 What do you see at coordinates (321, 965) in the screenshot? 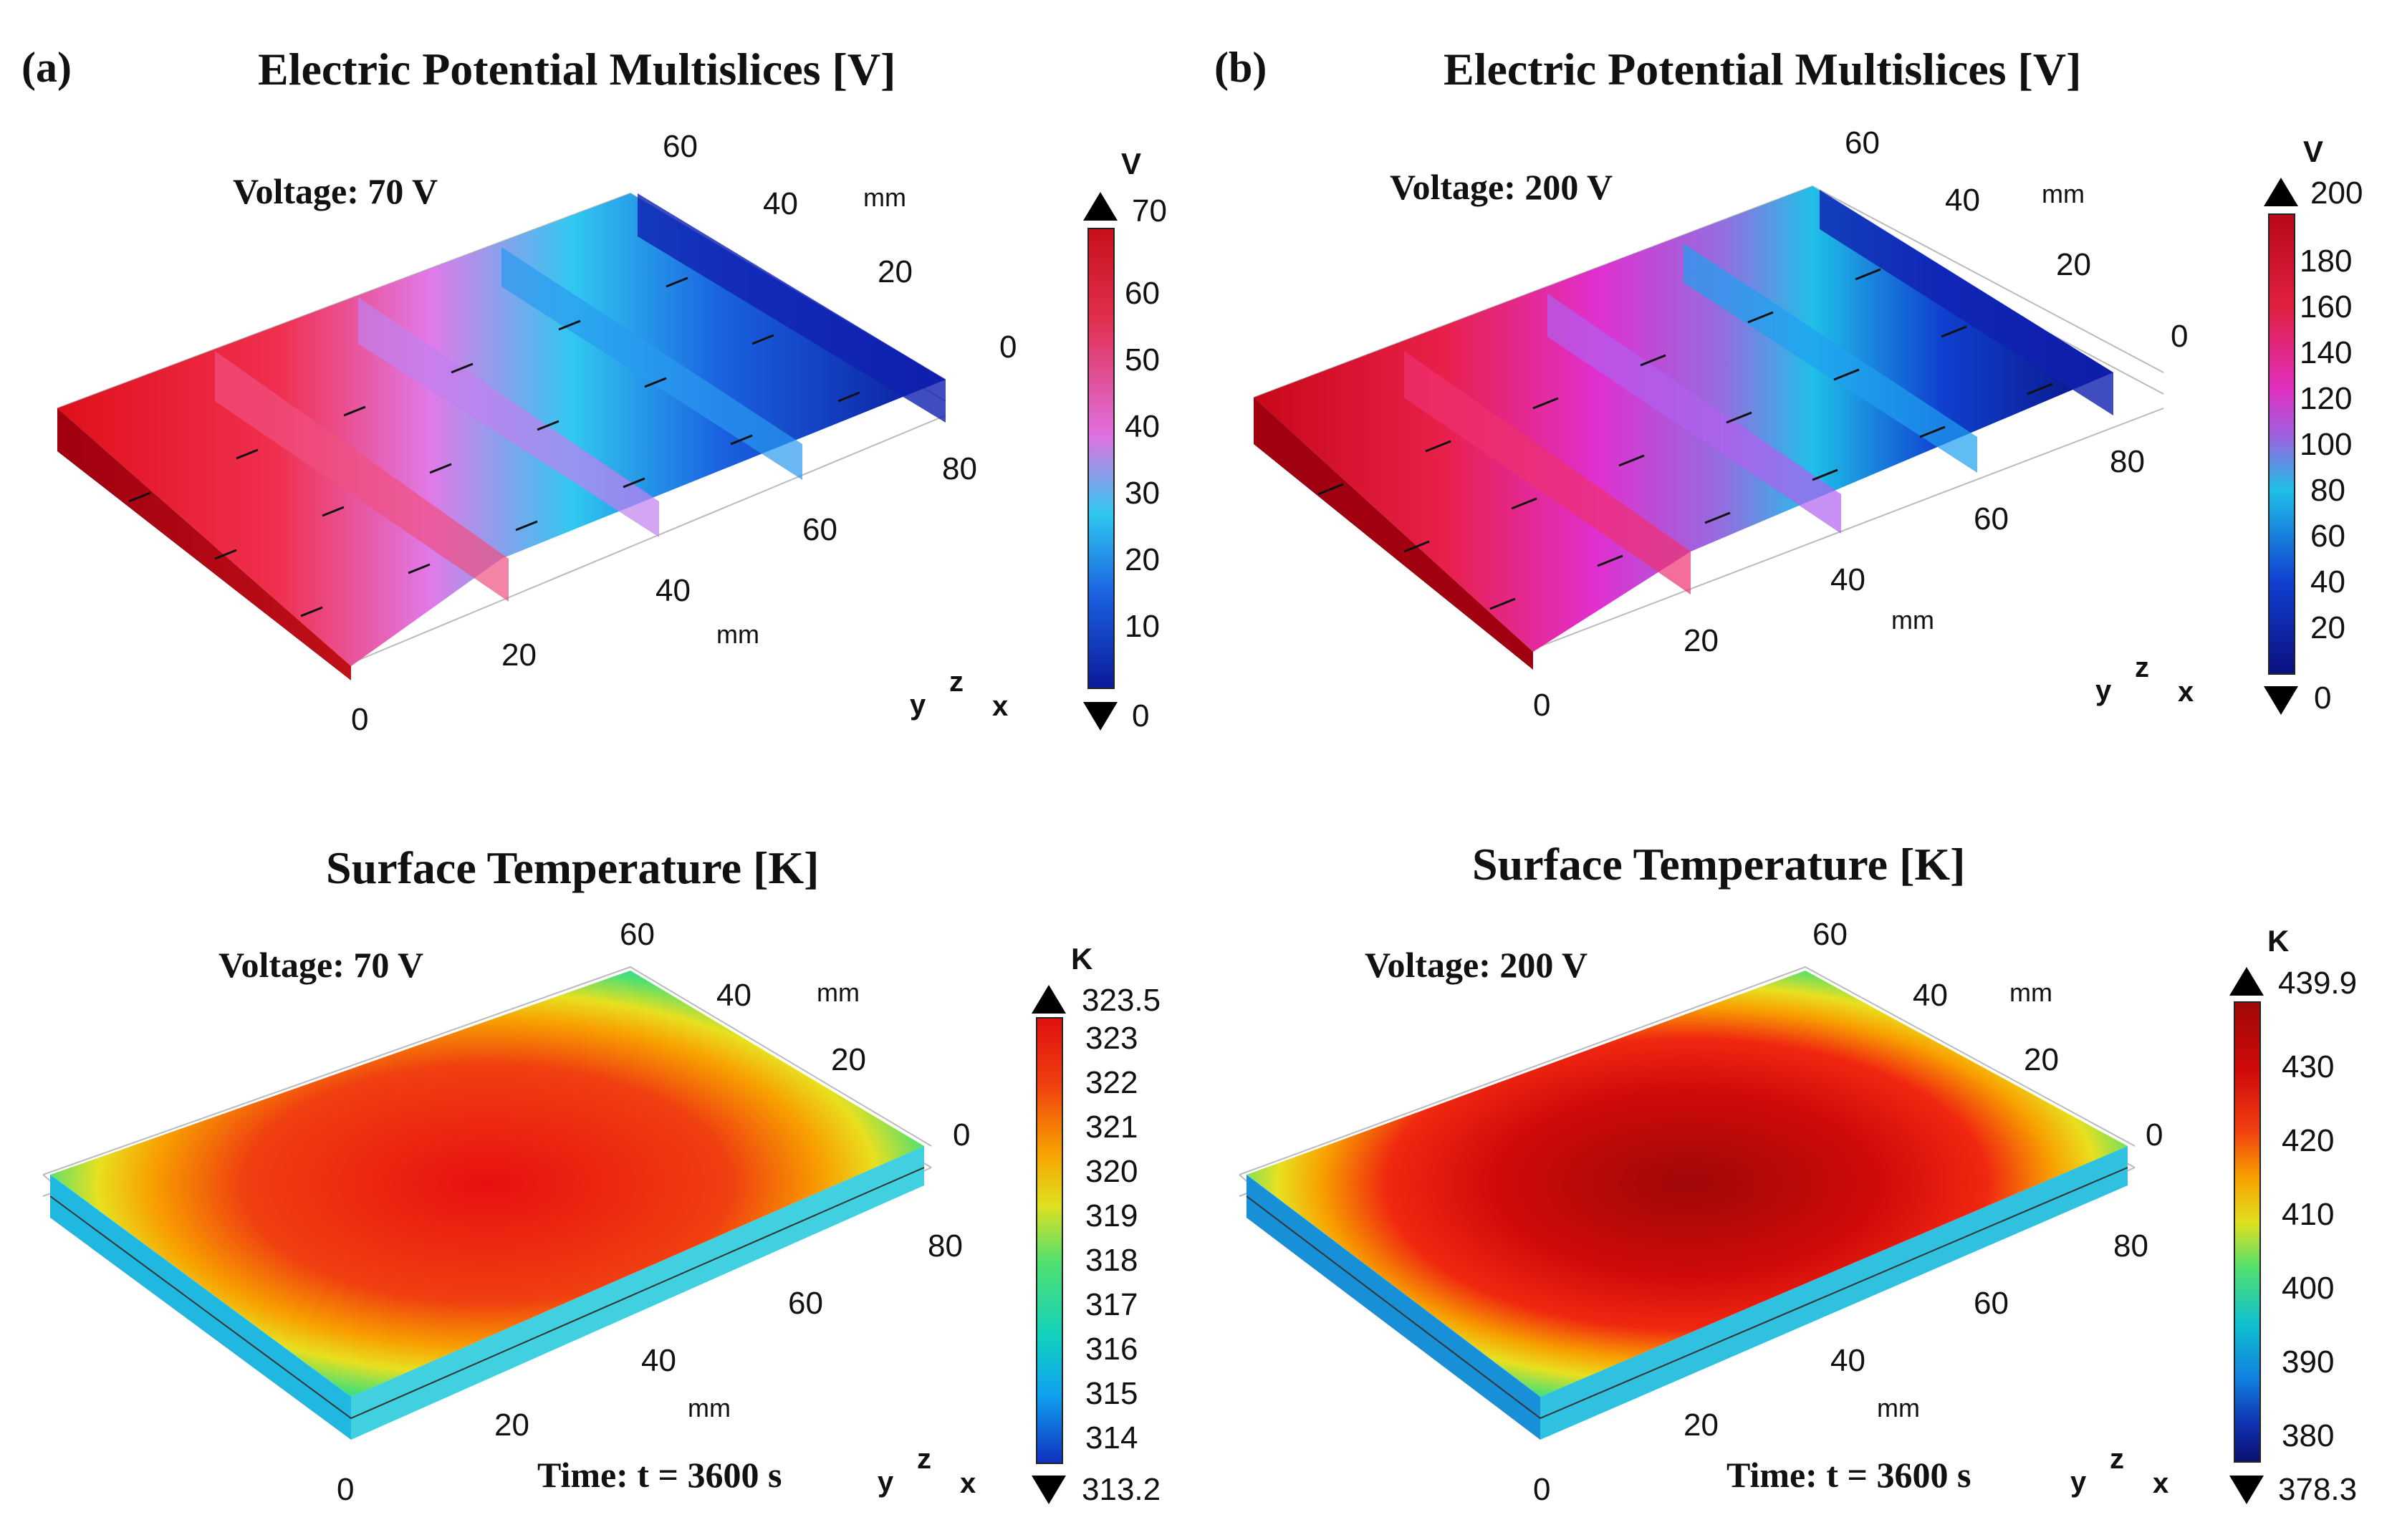
I see `voltage-label: Voltage: 70 V` at bounding box center [321, 965].